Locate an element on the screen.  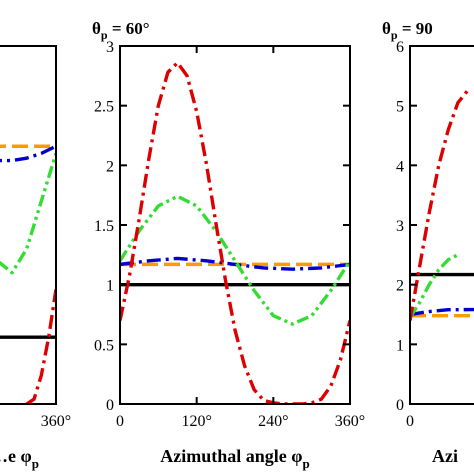
y-tick-label: 1.5 is located at coordinates (104, 226).